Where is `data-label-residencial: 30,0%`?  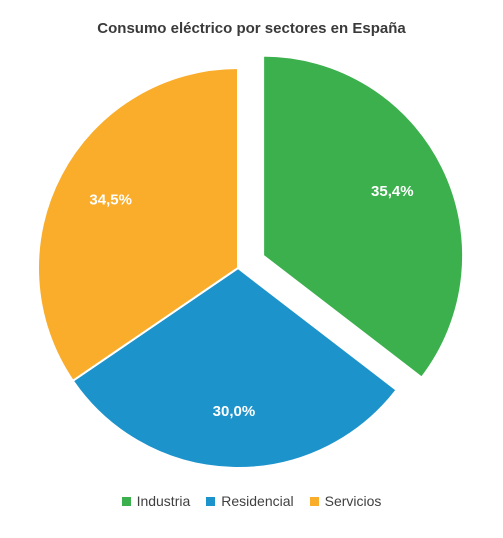
data-label-residencial: 30,0% is located at coordinates (234, 411).